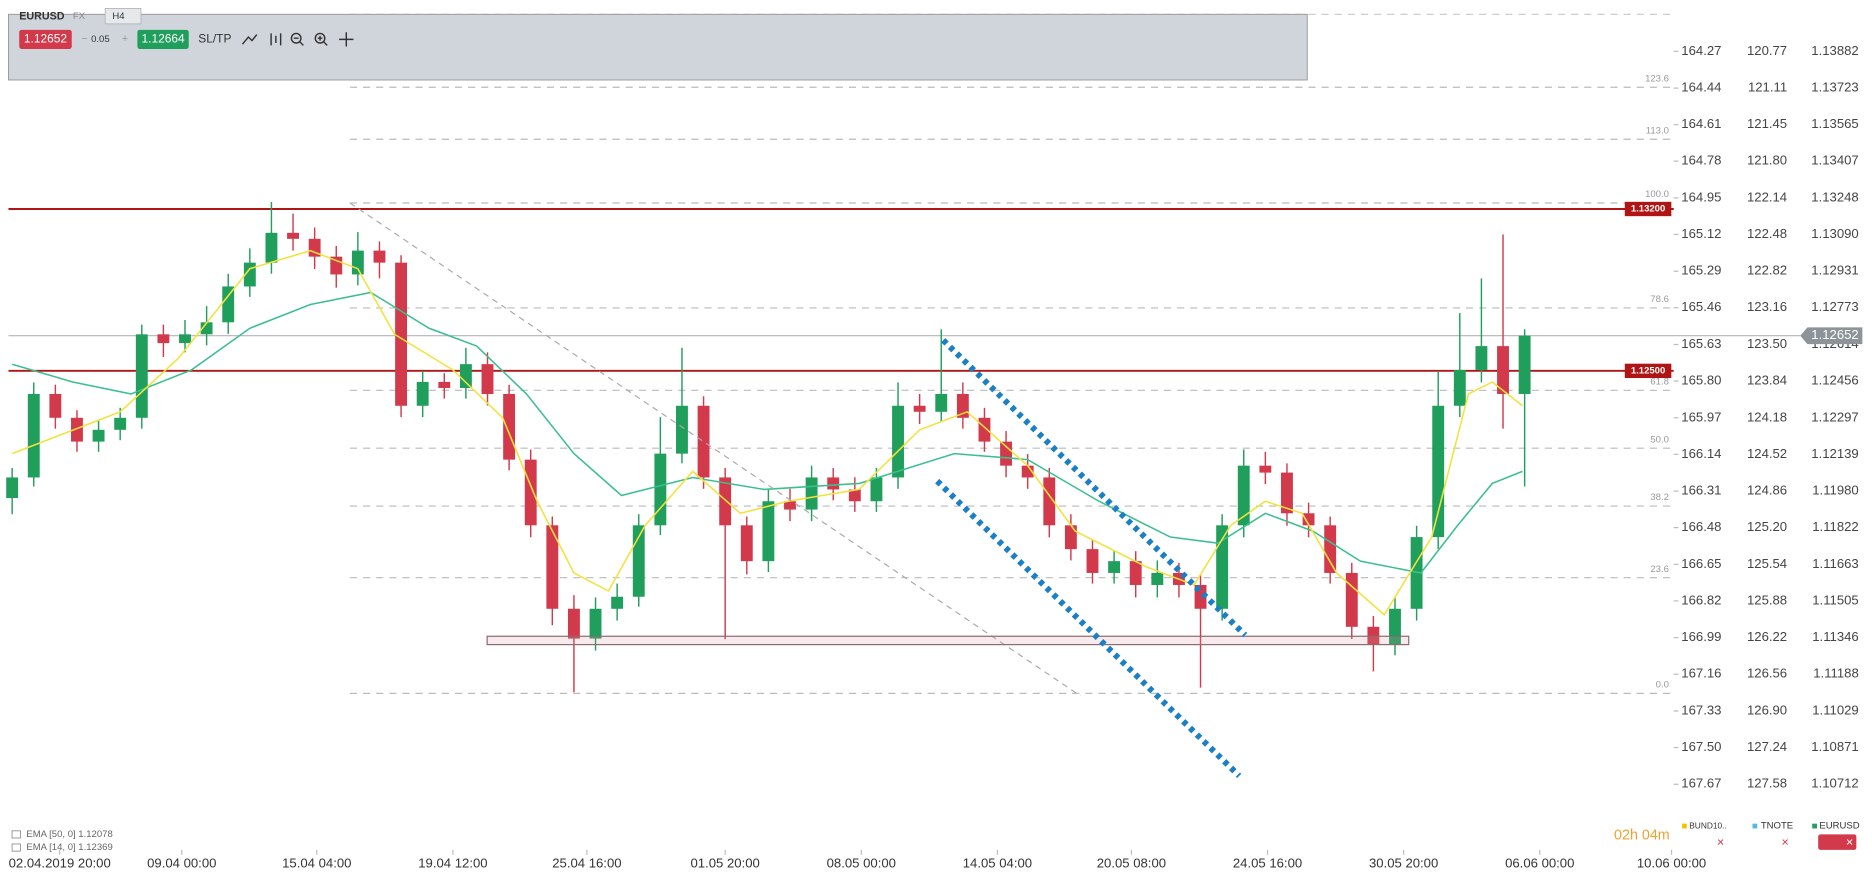  I want to click on fib-level-label: 38.2, so click(1659, 497).